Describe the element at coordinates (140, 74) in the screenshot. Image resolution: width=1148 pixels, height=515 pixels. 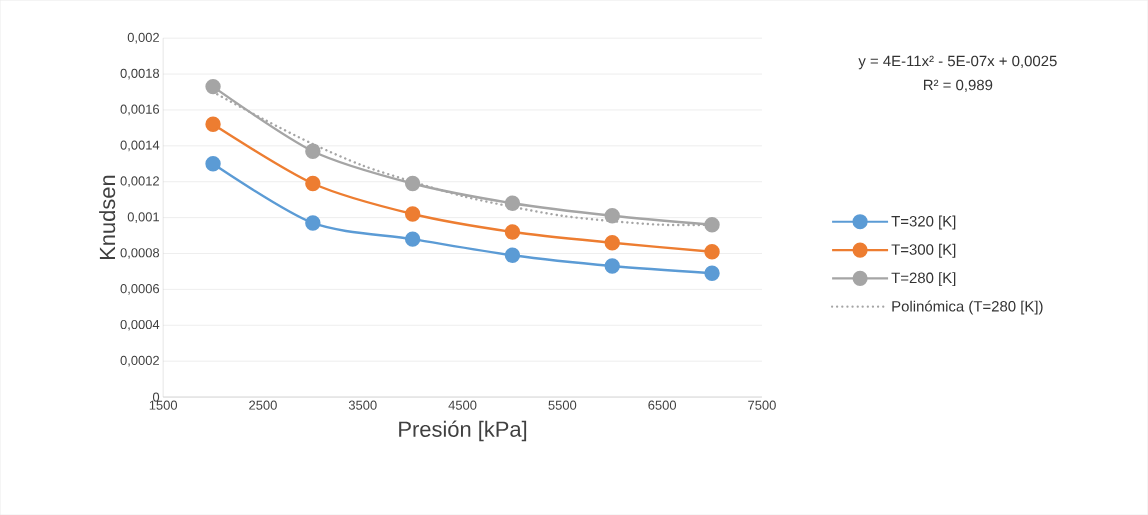
I see `y-tick-label: 0,0018` at that location.